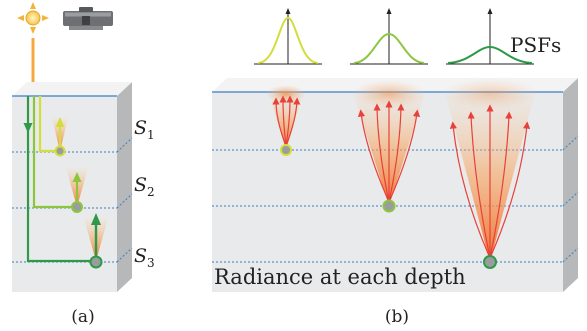  I want to click on psf-curve-wide, so click(490, 54).